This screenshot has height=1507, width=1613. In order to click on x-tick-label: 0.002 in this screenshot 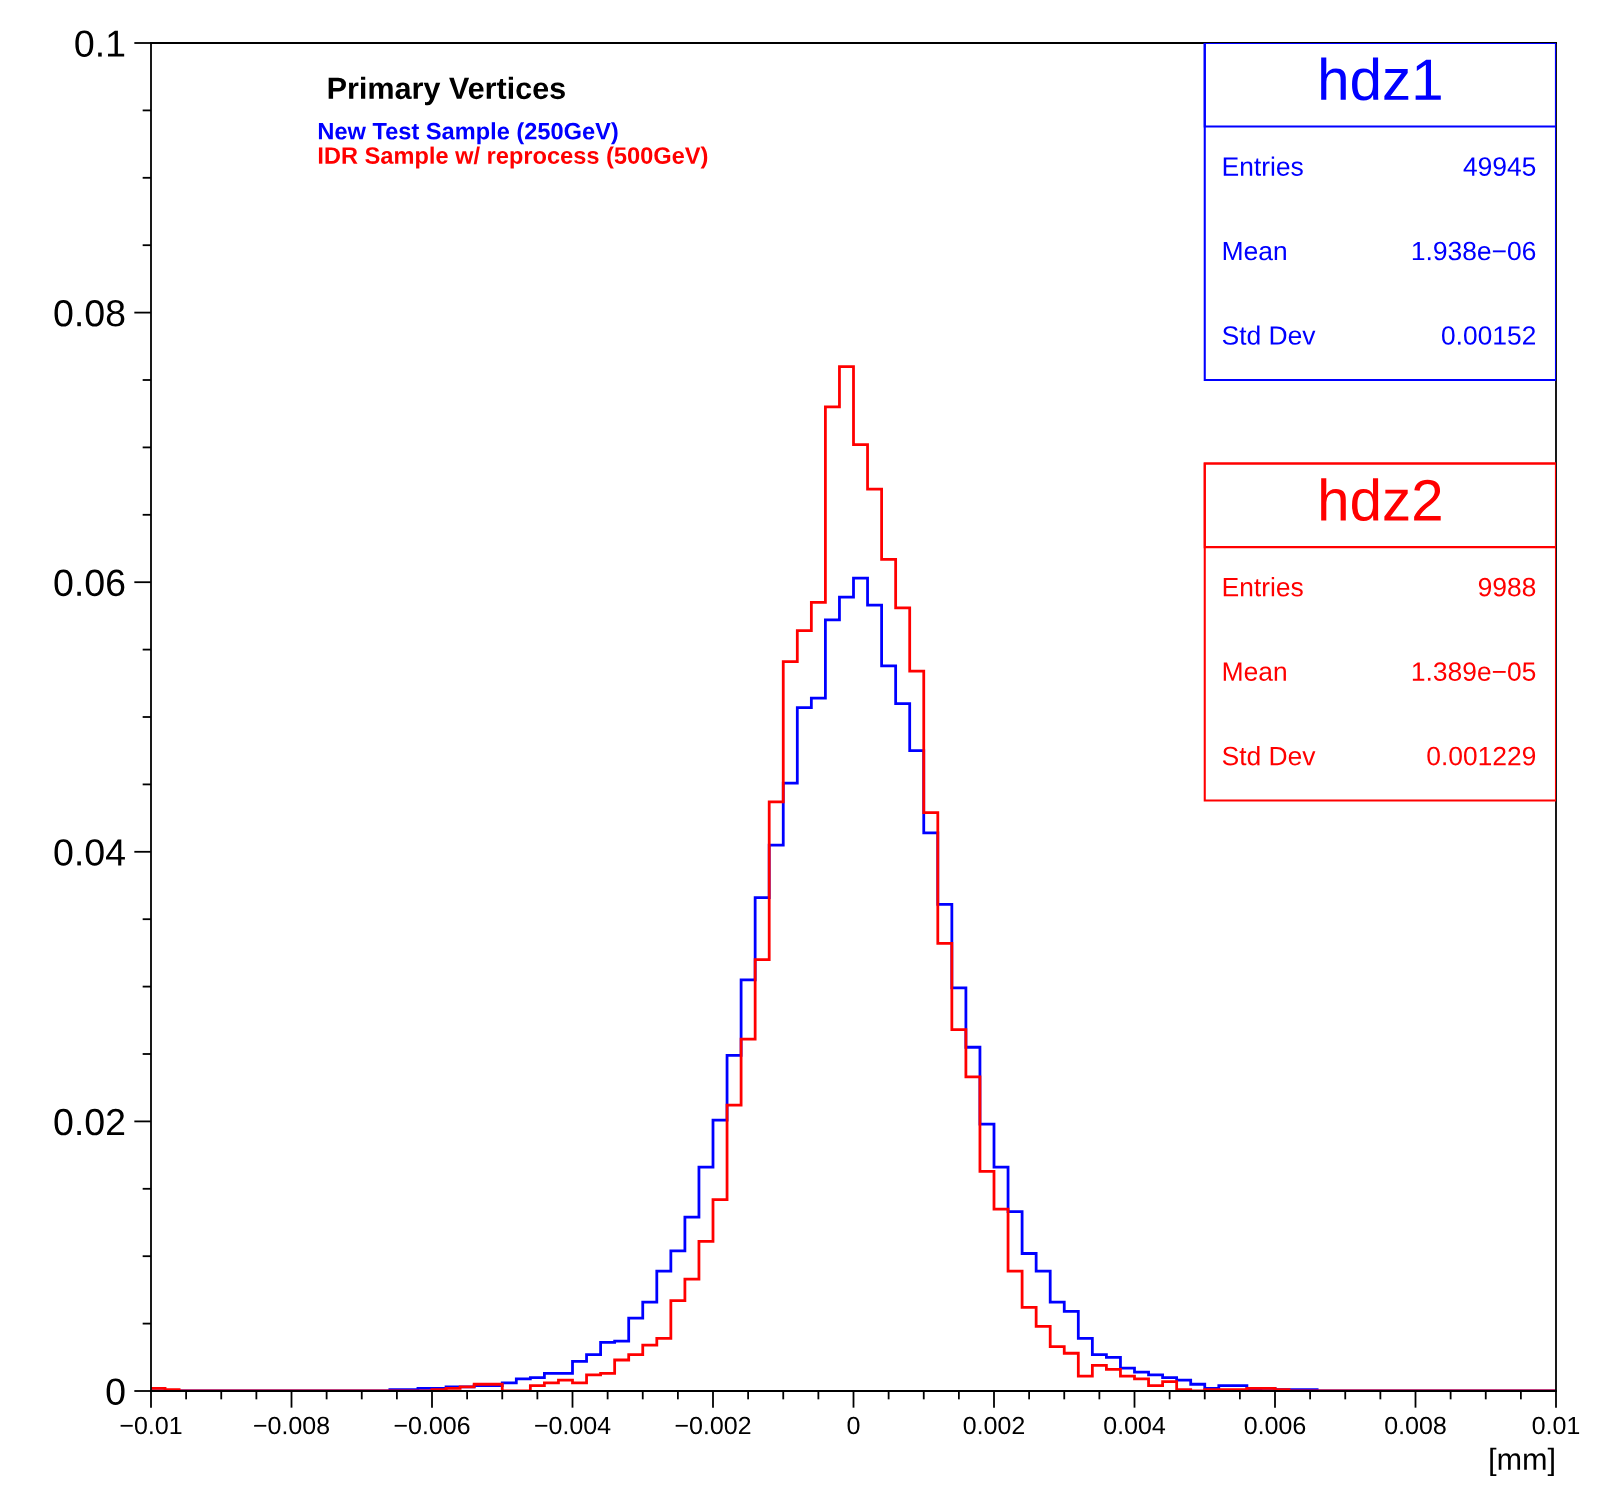, I will do `click(994, 1425)`.